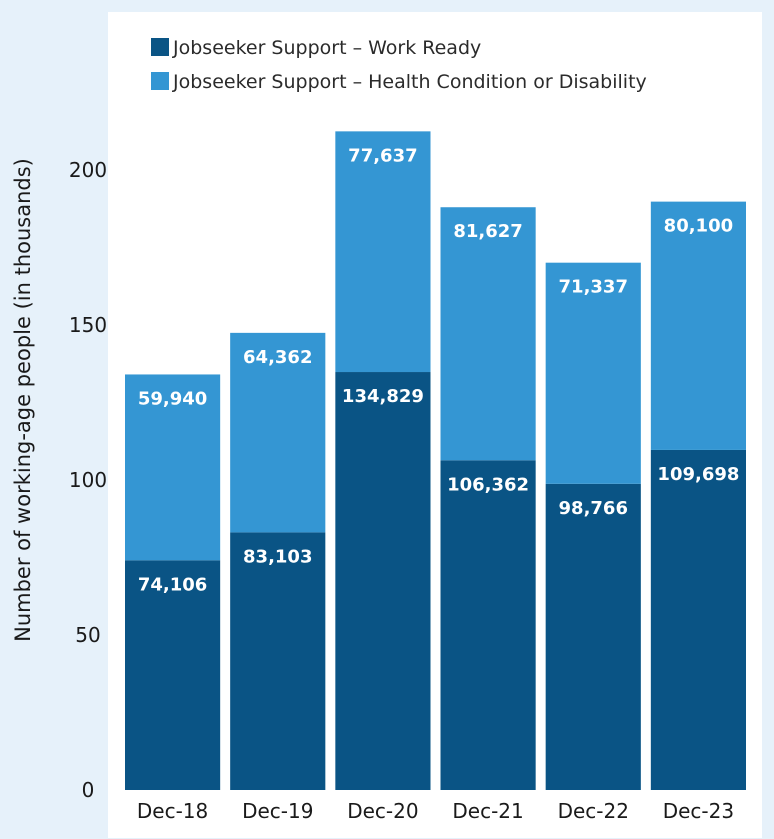 This screenshot has height=839, width=774. Describe the element at coordinates (593, 287) in the screenshot. I see `bar-value-label: 71,337` at that location.